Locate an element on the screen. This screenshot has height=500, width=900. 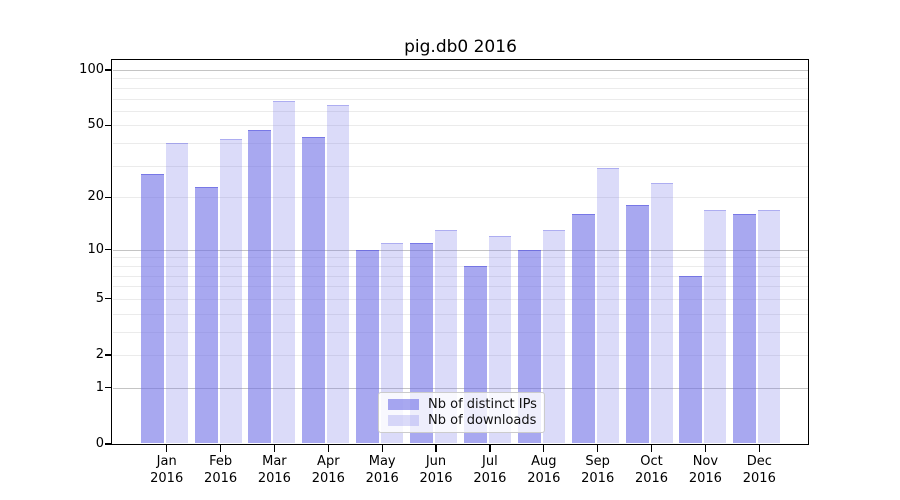
x-tick-month: Jun is located at coordinates (436, 461).